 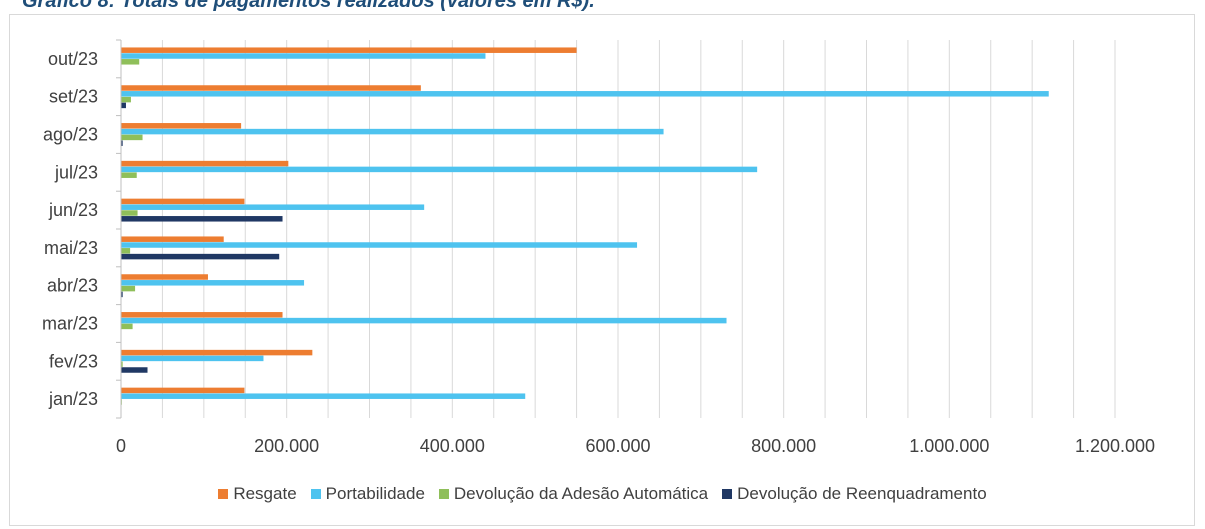 What do you see at coordinates (949, 446) in the screenshot?
I see `x-tick-label: 1.000.000` at bounding box center [949, 446].